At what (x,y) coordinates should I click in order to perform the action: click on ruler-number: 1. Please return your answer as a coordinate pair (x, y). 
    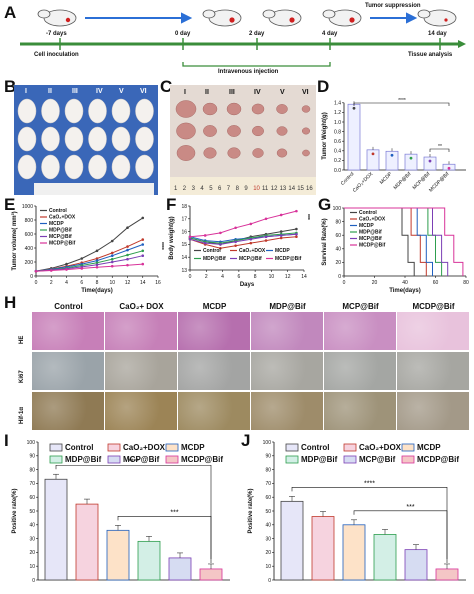
    Looking at the image, I should click on (176, 189).